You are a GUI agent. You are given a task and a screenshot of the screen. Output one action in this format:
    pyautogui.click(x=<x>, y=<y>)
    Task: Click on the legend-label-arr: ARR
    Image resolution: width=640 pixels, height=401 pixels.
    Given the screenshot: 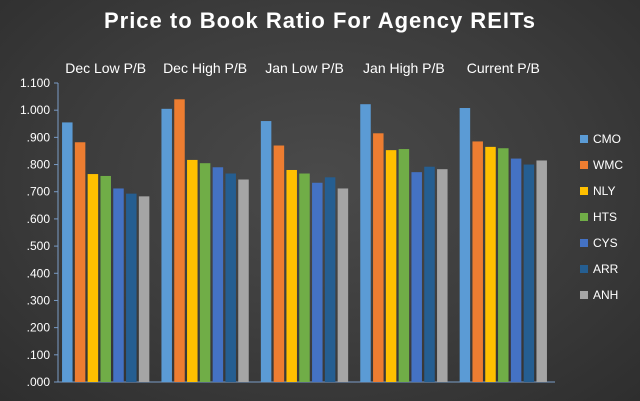 What is the action you would take?
    pyautogui.click(x=606, y=269)
    